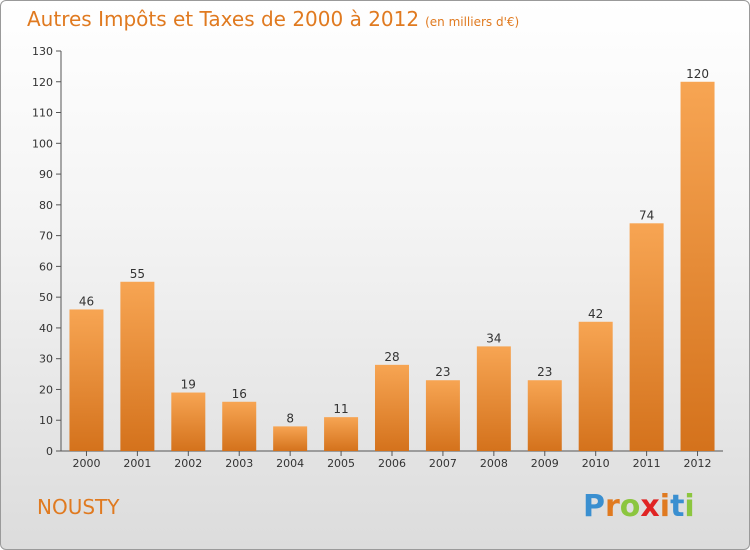 The width and height of the screenshot is (750, 550). Describe the element at coordinates (596, 463) in the screenshot. I see `x-tick-label: 2010` at that location.